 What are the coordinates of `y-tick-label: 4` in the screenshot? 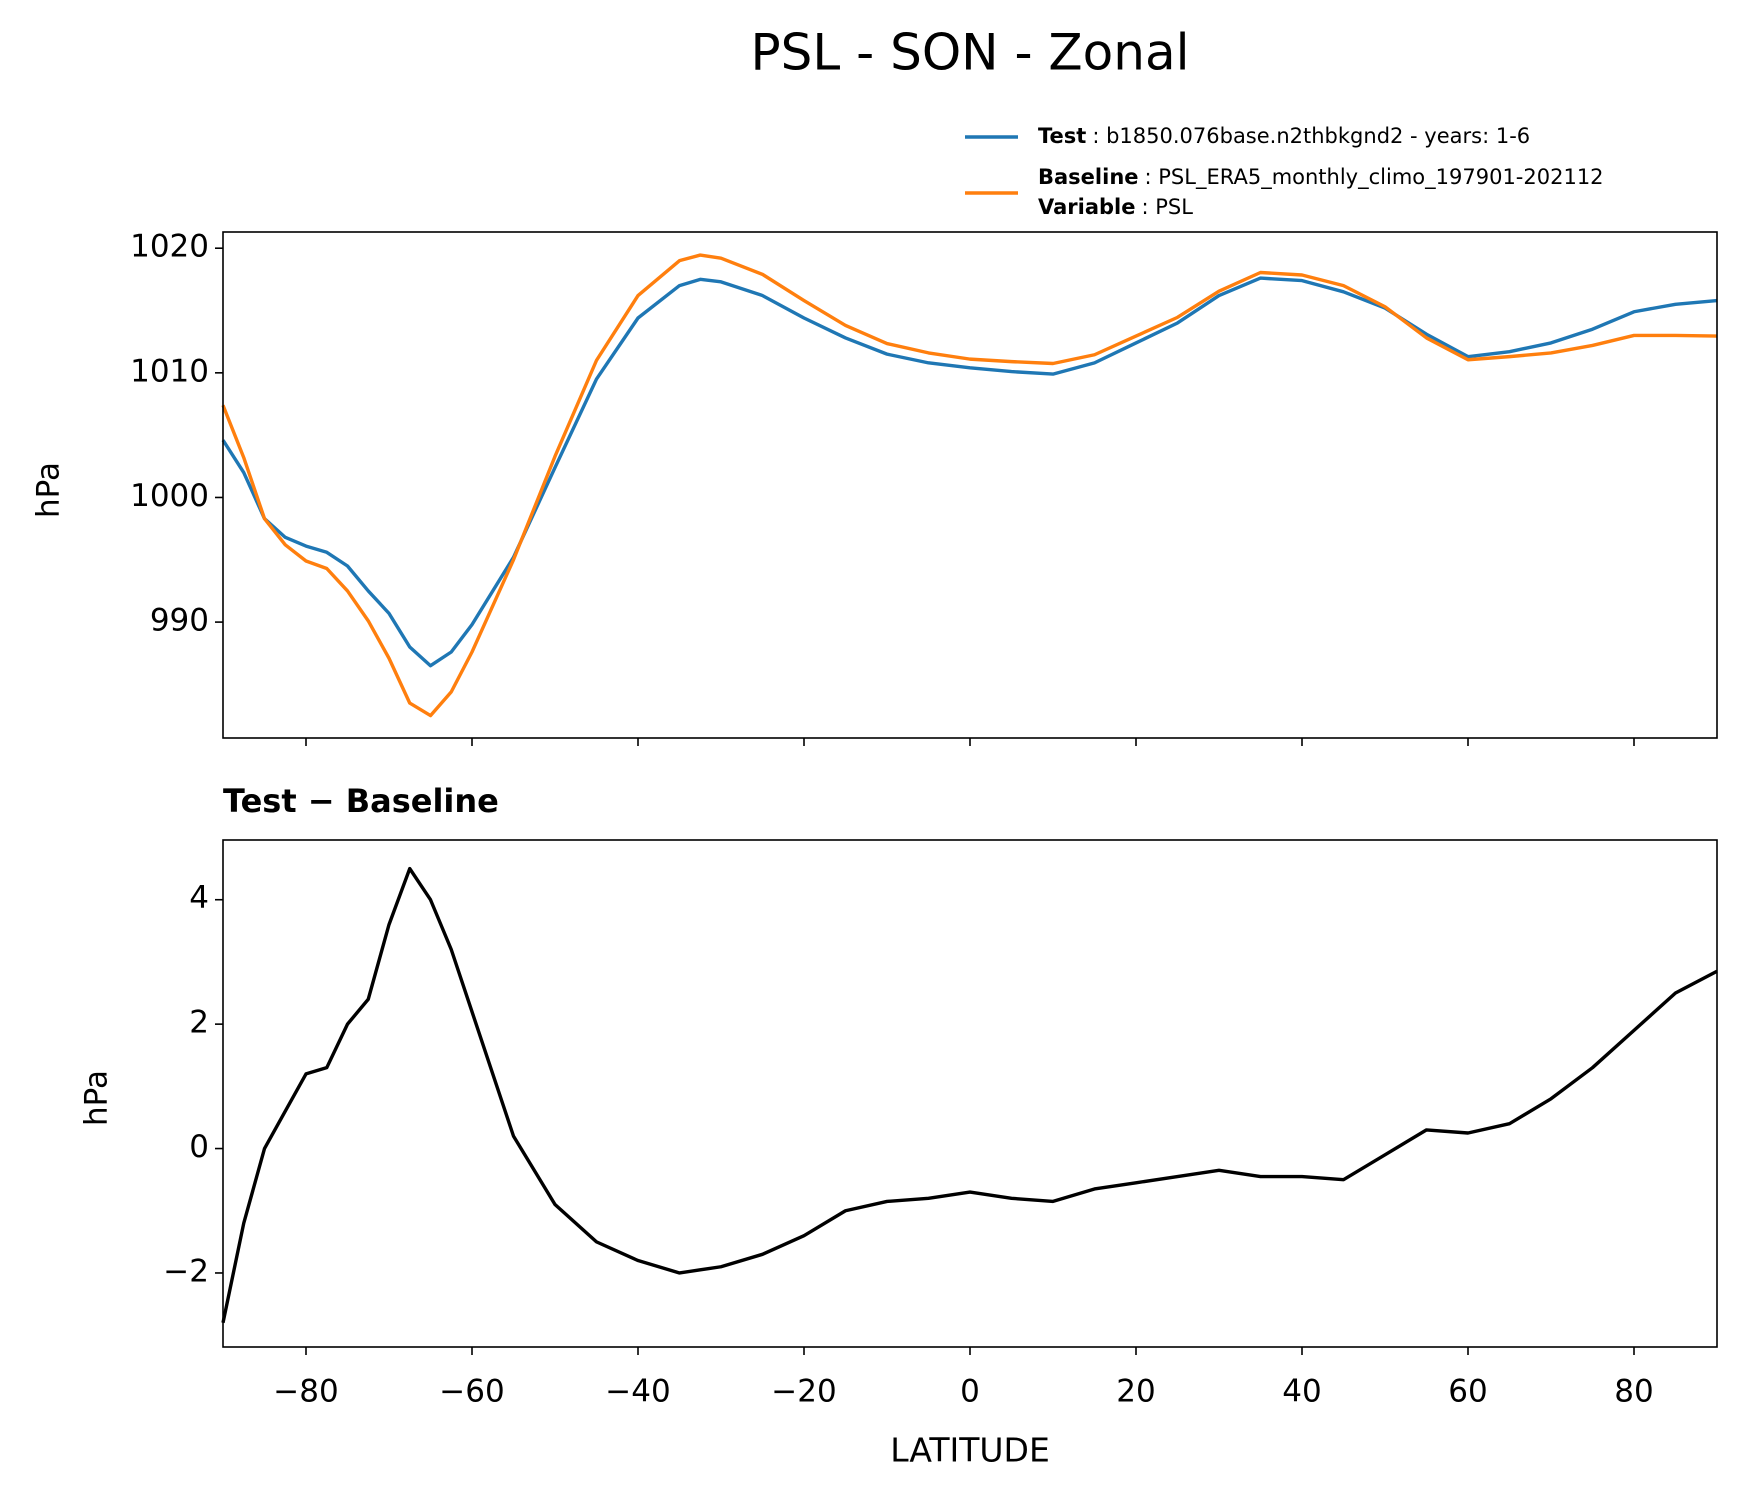 It's located at (199, 898).